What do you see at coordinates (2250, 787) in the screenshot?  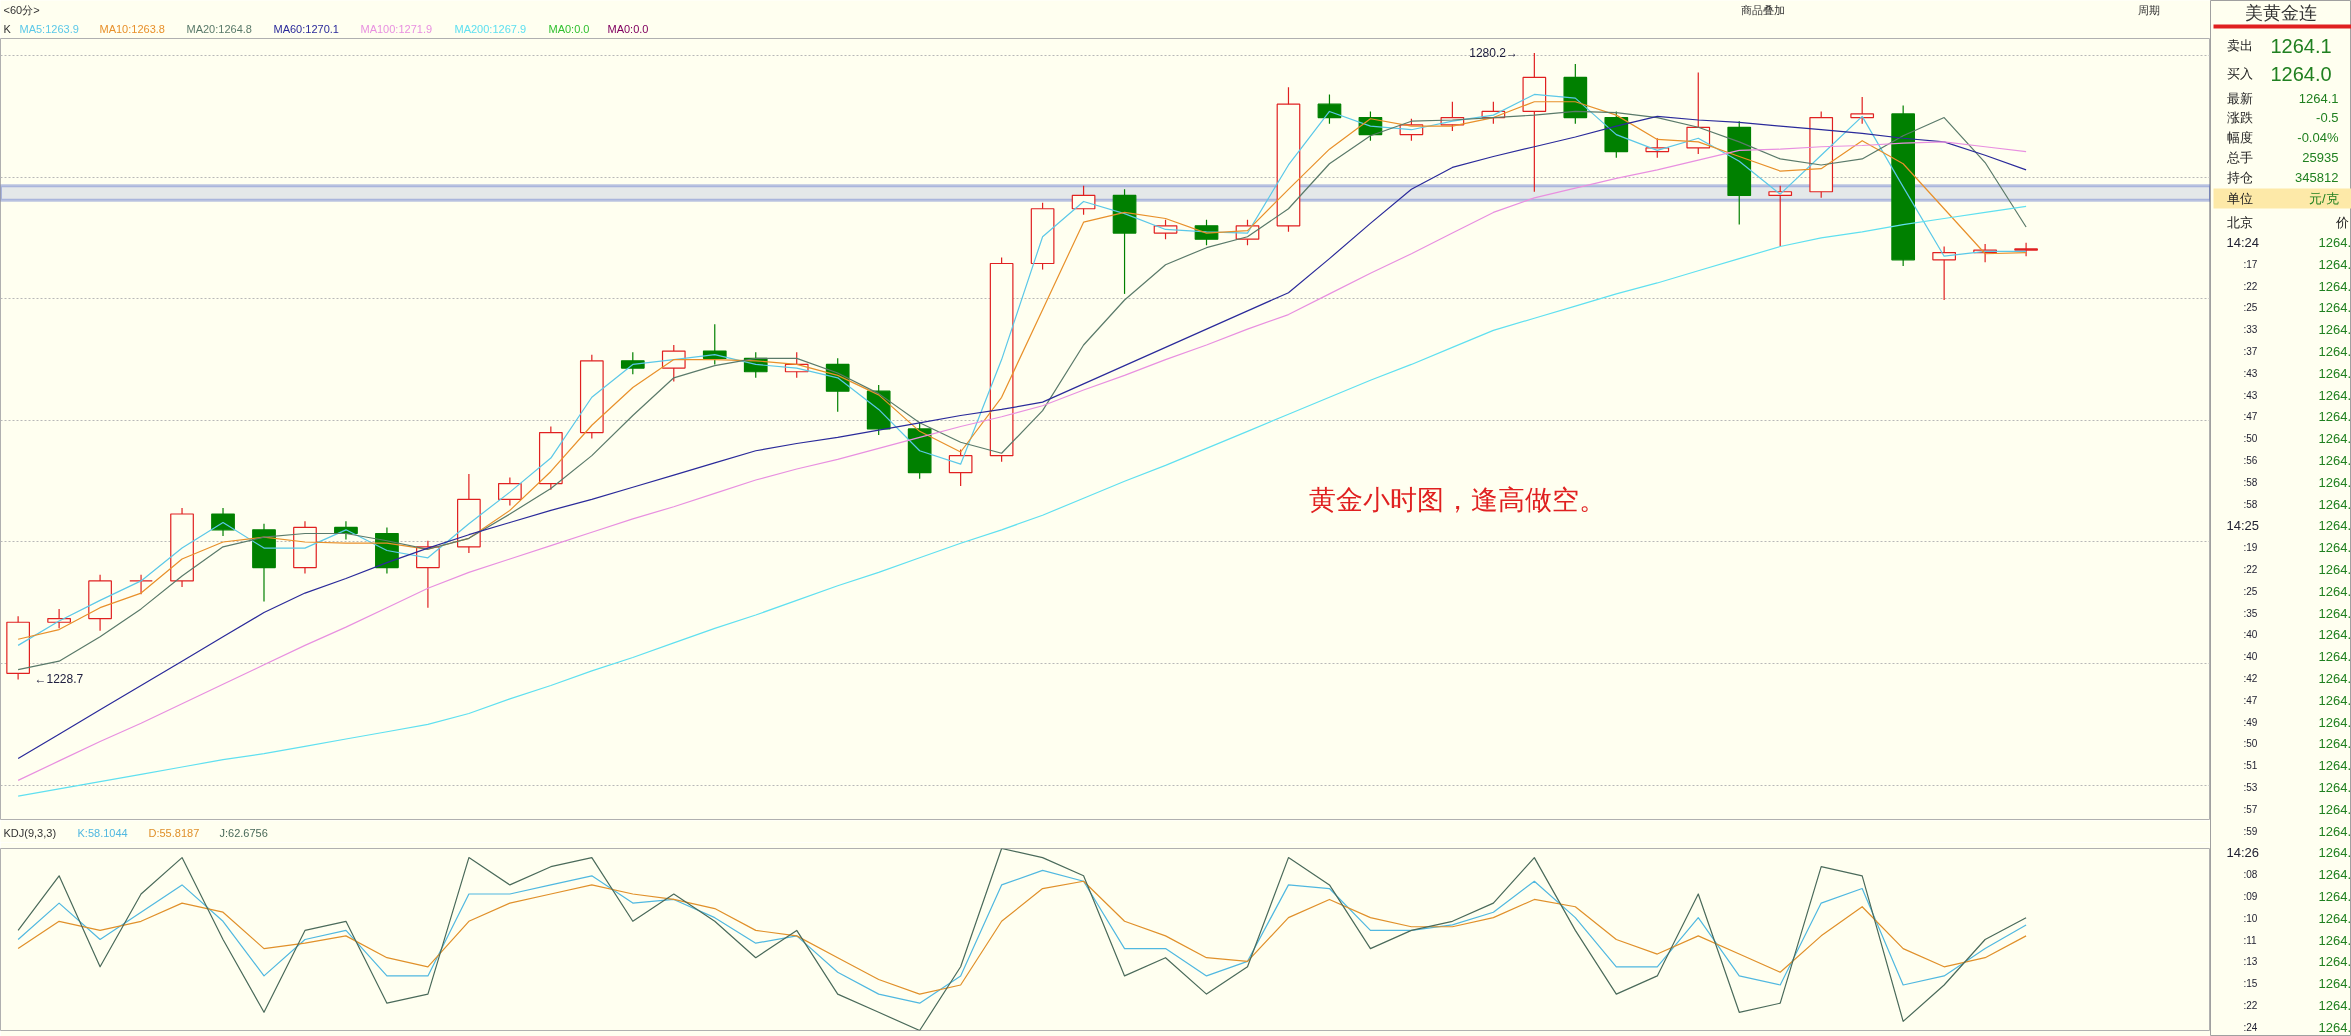 I see `text: :53` at bounding box center [2250, 787].